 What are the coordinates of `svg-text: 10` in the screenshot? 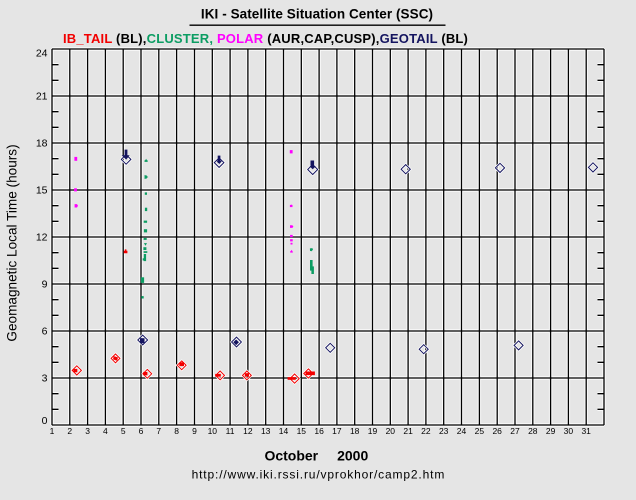 It's located at (213, 431).